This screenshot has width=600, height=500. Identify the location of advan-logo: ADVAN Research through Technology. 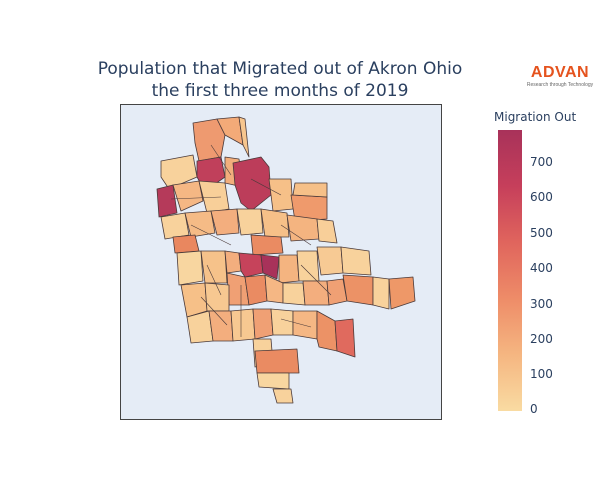
(560, 76).